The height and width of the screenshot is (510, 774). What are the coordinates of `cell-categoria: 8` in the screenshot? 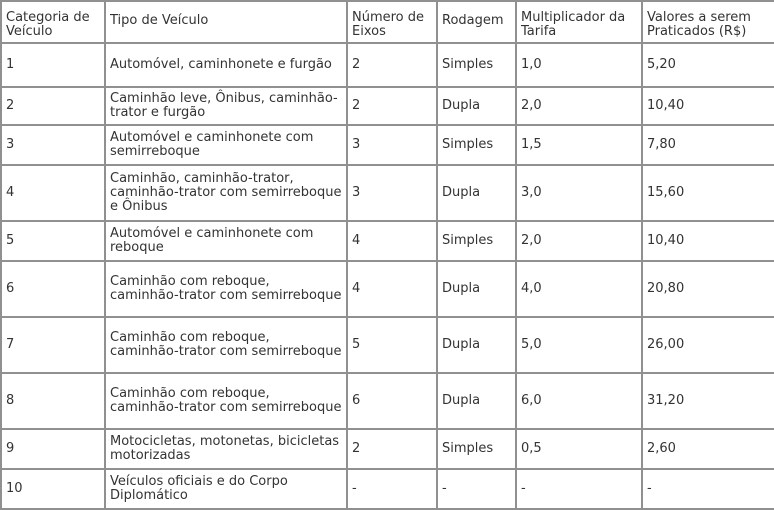 It's located at (53, 401).